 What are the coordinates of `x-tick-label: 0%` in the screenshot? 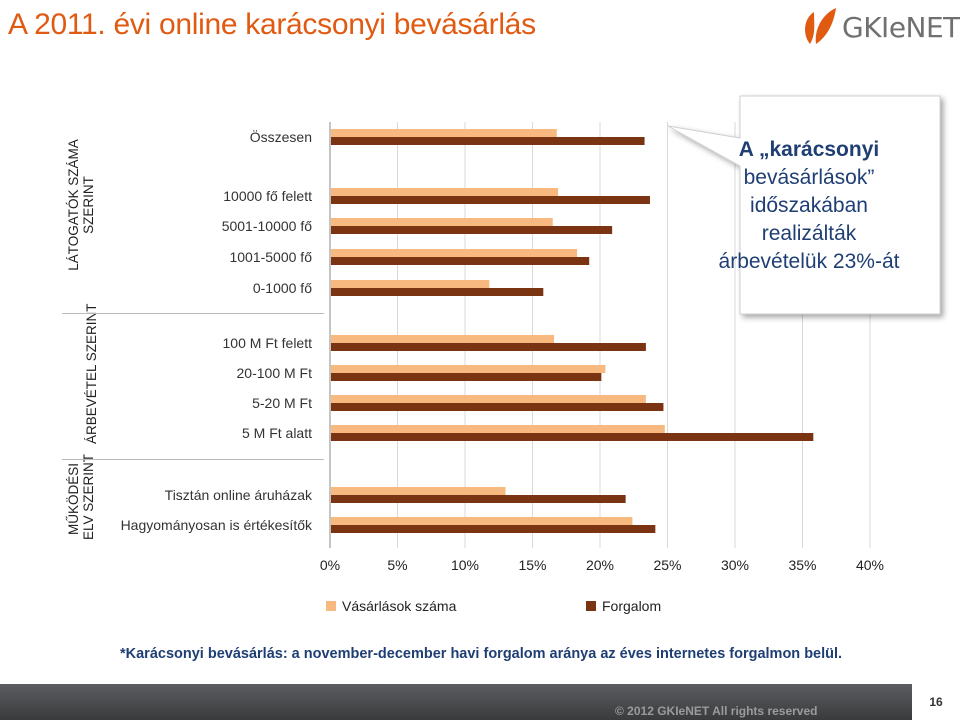 It's located at (330, 565).